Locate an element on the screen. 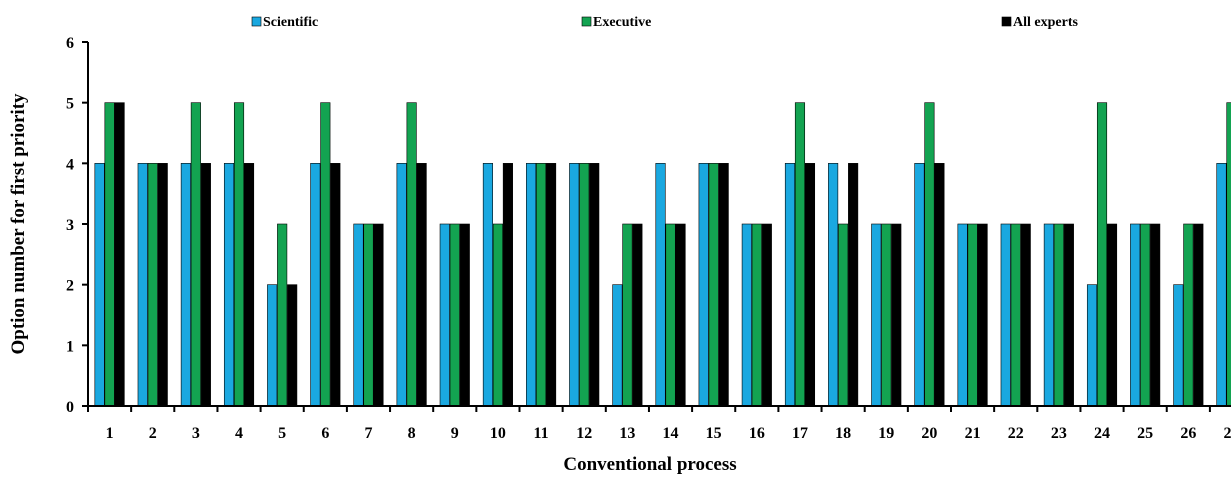  x-tick-label-2: 2 is located at coordinates (153, 433).